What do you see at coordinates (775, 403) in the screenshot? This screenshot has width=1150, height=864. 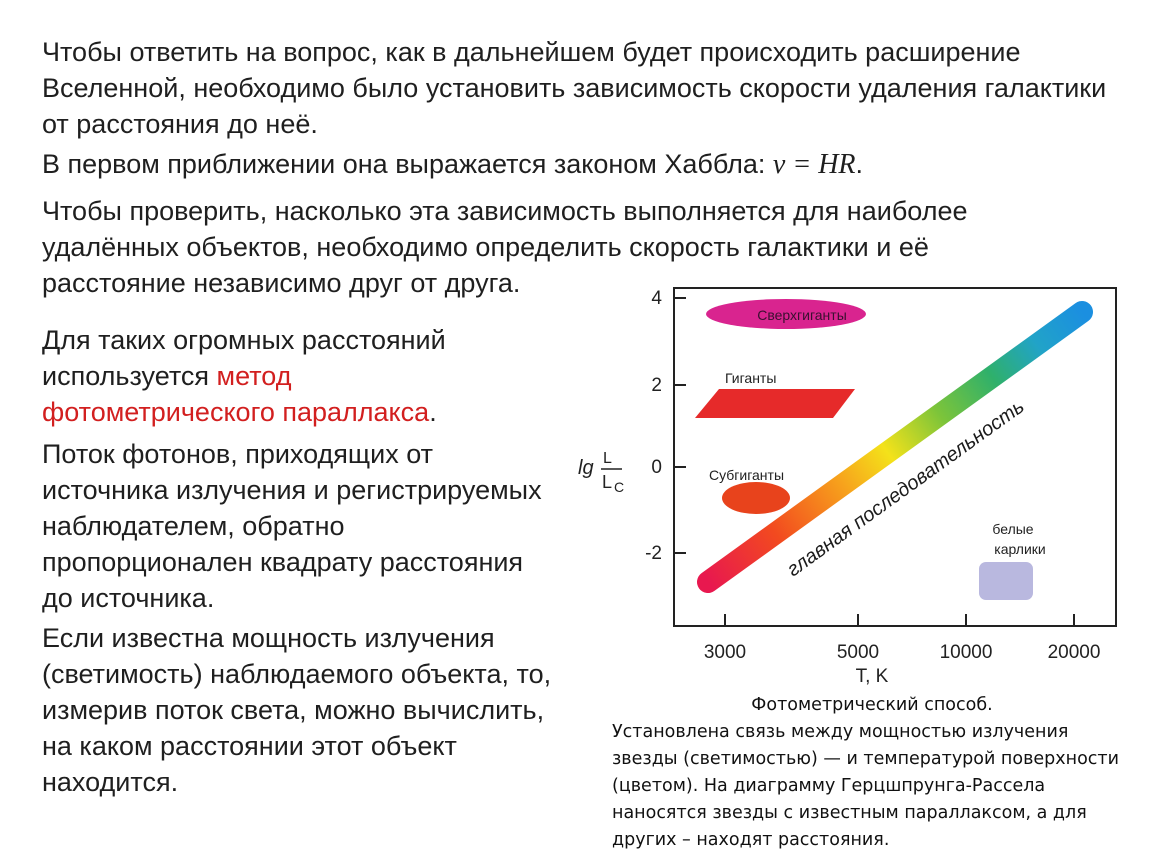 I see `giants-region` at bounding box center [775, 403].